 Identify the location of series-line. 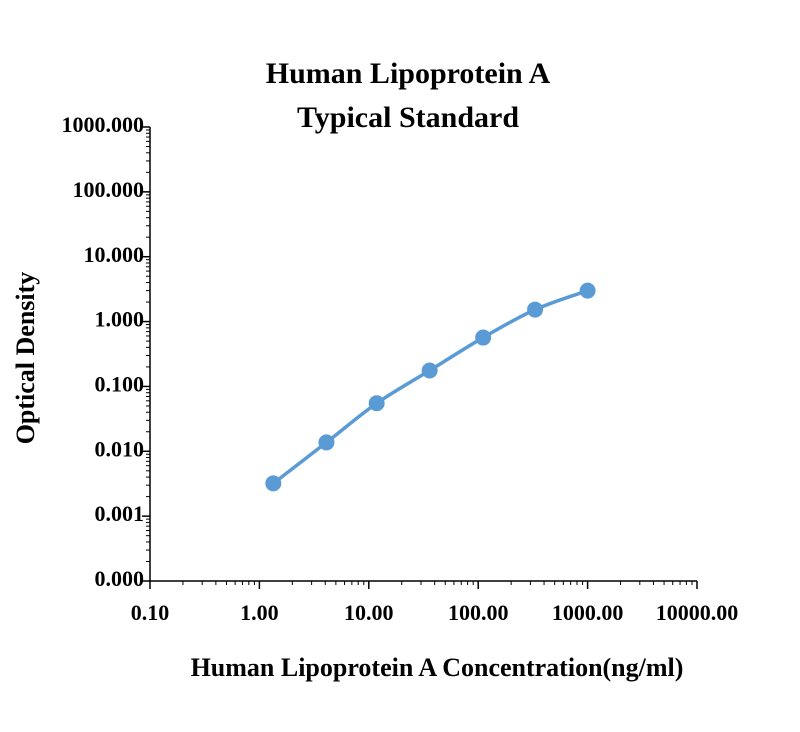
(430, 386).